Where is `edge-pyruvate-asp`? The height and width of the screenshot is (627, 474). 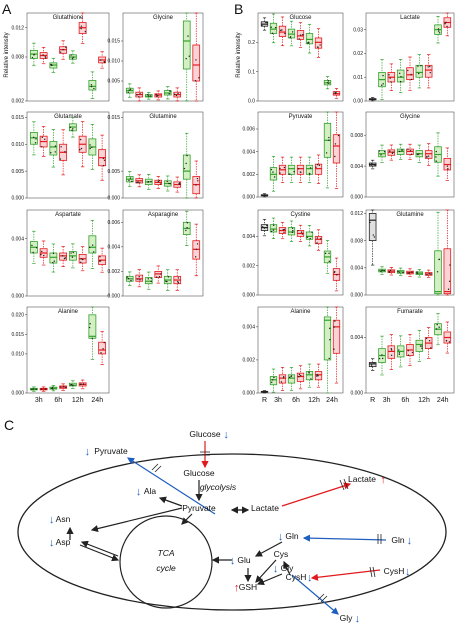
edge-pyruvate-asp is located at coordinates (136, 520).